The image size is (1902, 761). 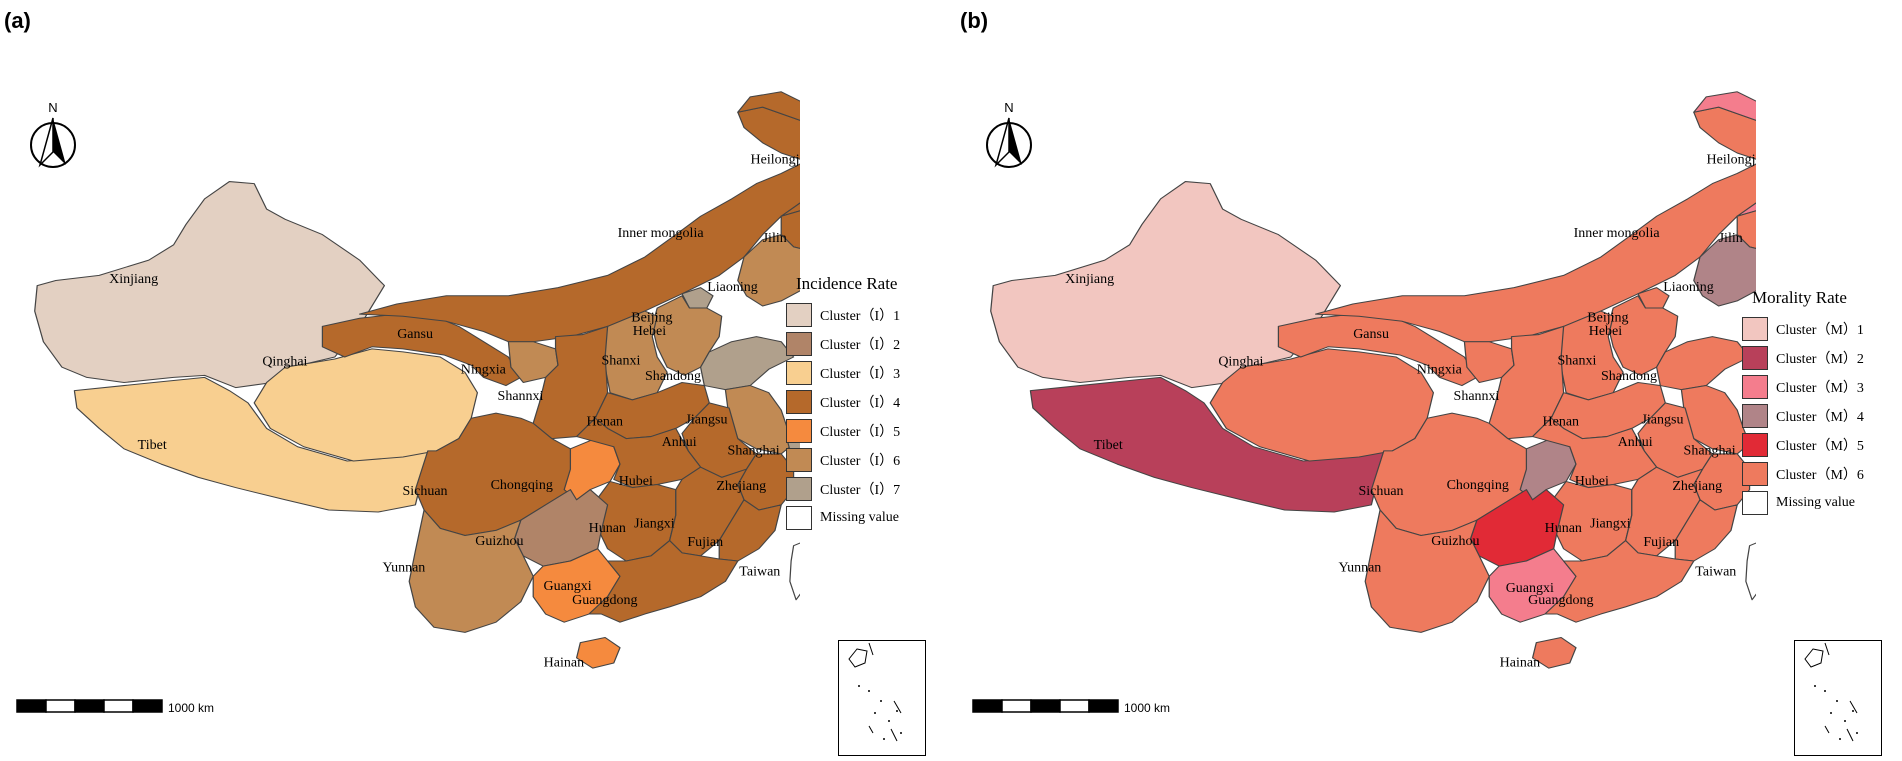 I want to click on legend-item: Cluster（M）2, so click(x=1803, y=357).